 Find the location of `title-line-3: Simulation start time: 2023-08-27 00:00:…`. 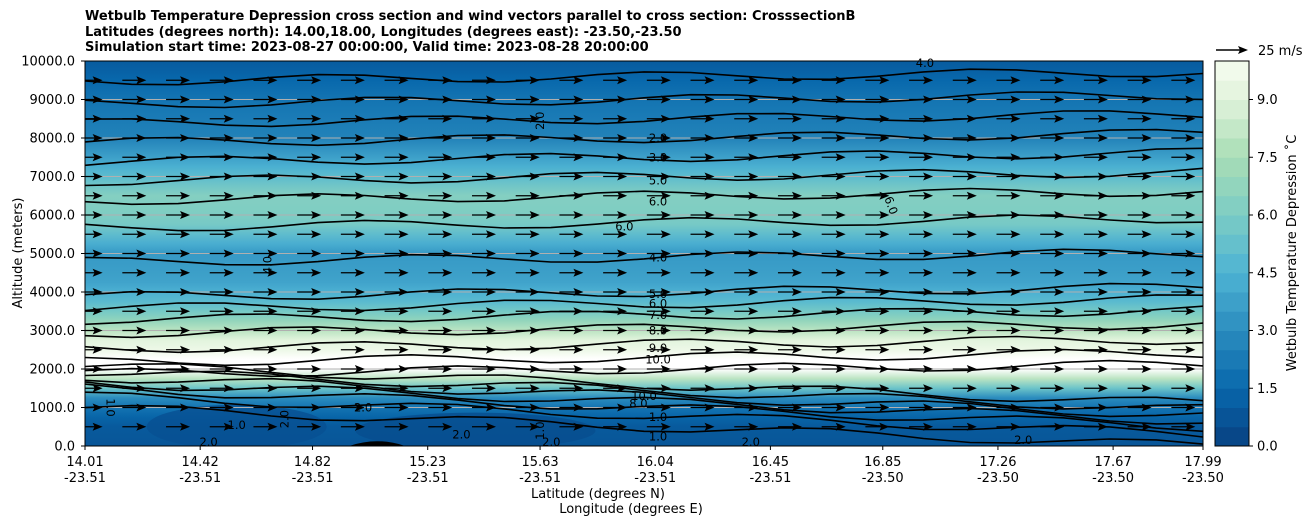

title-line-3: Simulation start time: 2023-08-27 00:00:… is located at coordinates (367, 47).